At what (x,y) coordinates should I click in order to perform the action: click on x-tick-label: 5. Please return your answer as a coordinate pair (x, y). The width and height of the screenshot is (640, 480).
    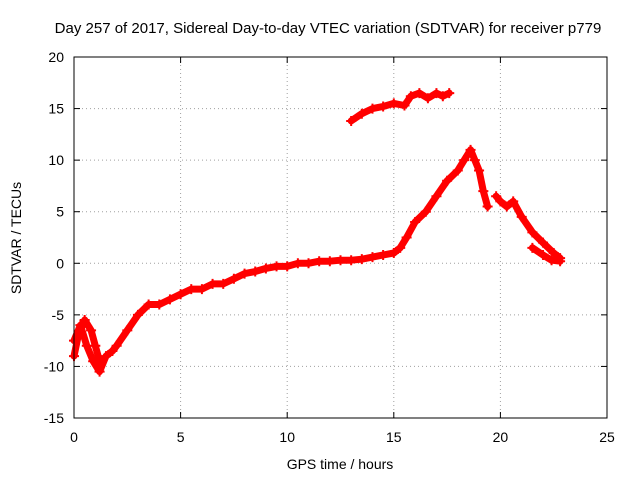
    Looking at the image, I should click on (181, 437).